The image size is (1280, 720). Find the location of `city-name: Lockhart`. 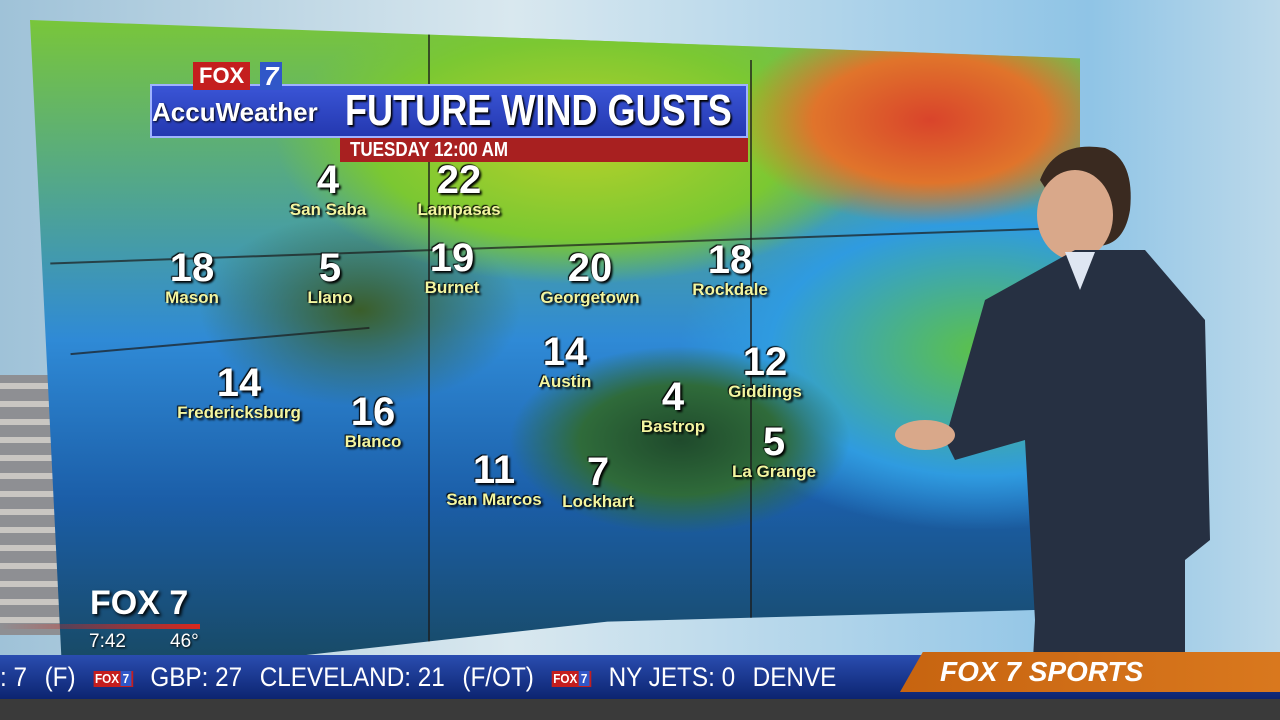

city-name: Lockhart is located at coordinates (598, 501).